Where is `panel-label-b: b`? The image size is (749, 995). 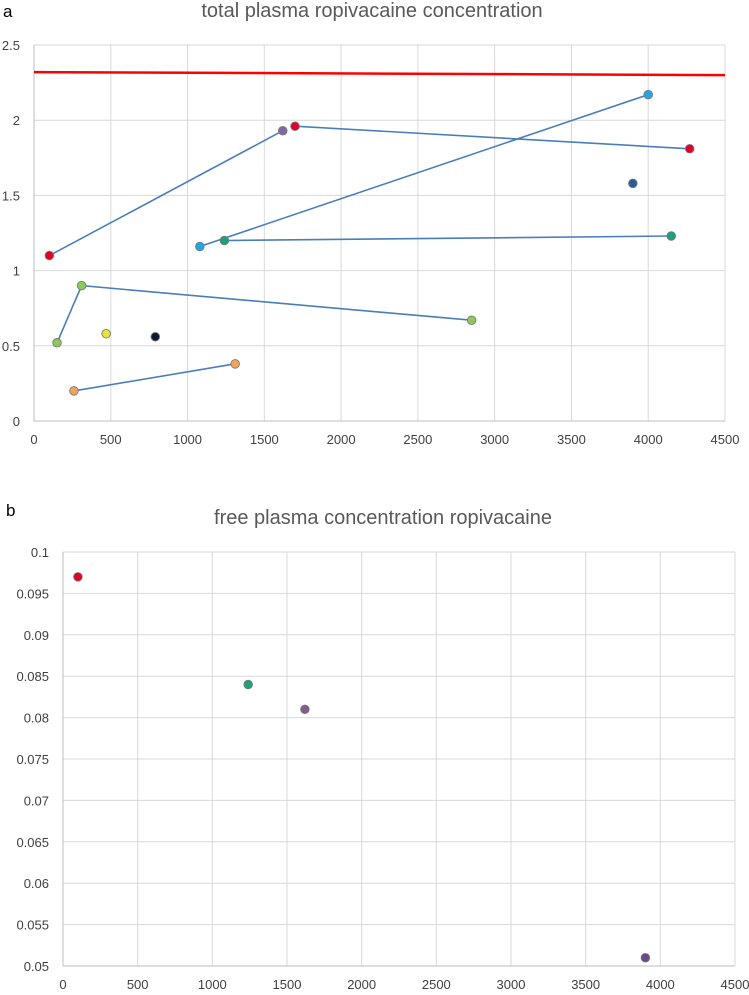 panel-label-b: b is located at coordinates (10, 510).